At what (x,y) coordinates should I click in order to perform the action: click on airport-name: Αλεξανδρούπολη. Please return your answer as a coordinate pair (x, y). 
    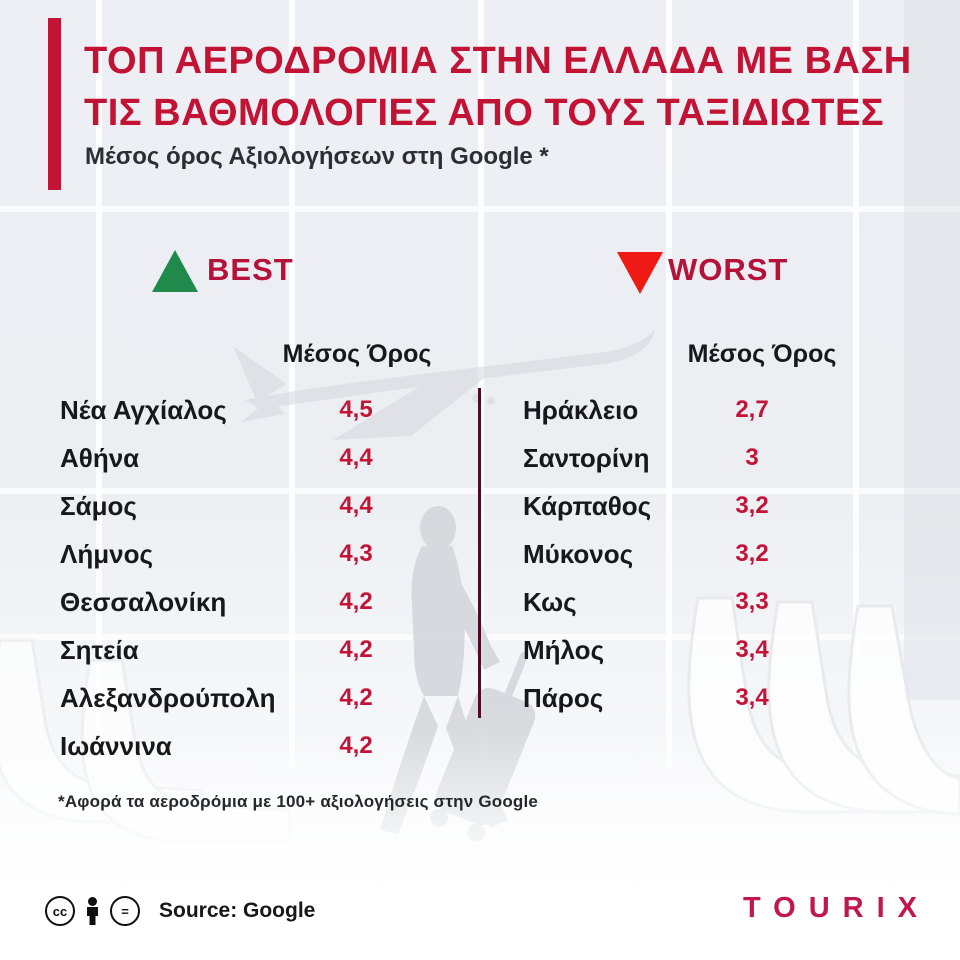
    Looking at the image, I should click on (168, 697).